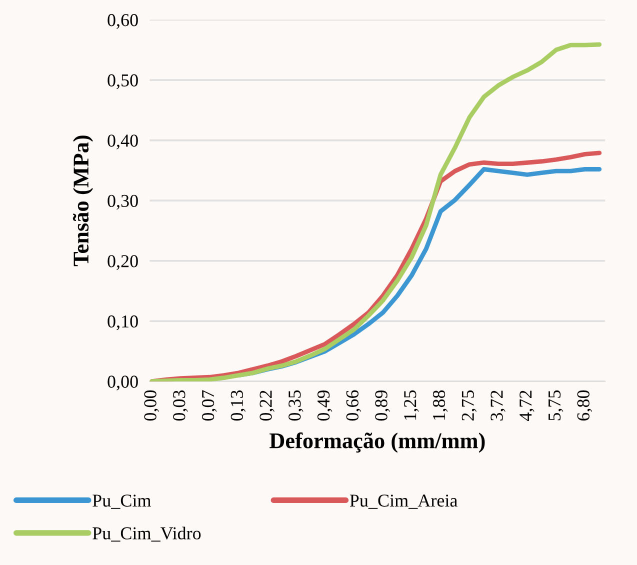 The height and width of the screenshot is (565, 637). What do you see at coordinates (556, 405) in the screenshot?
I see `x-tick-label: 5,75` at bounding box center [556, 405].